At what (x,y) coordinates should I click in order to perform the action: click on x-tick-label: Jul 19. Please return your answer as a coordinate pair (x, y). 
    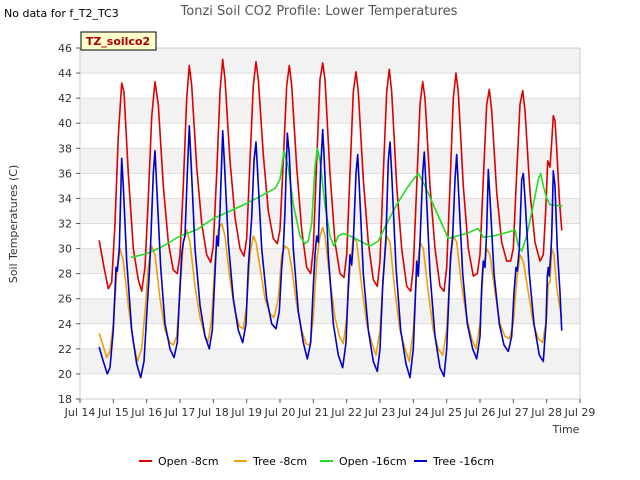
    Looking at the image, I should click on (246, 412).